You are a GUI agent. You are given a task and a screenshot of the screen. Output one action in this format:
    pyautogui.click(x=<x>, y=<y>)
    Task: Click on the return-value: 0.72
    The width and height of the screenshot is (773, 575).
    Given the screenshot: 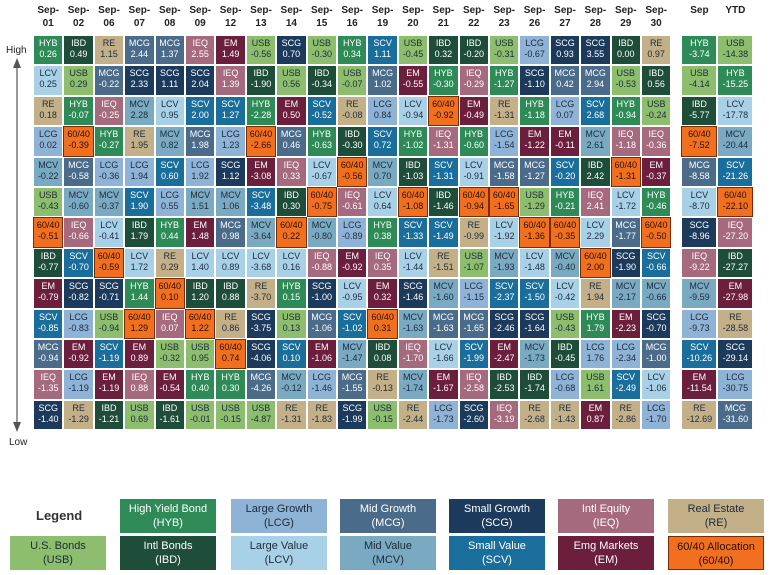 What is the action you would take?
    pyautogui.click(x=382, y=145)
    